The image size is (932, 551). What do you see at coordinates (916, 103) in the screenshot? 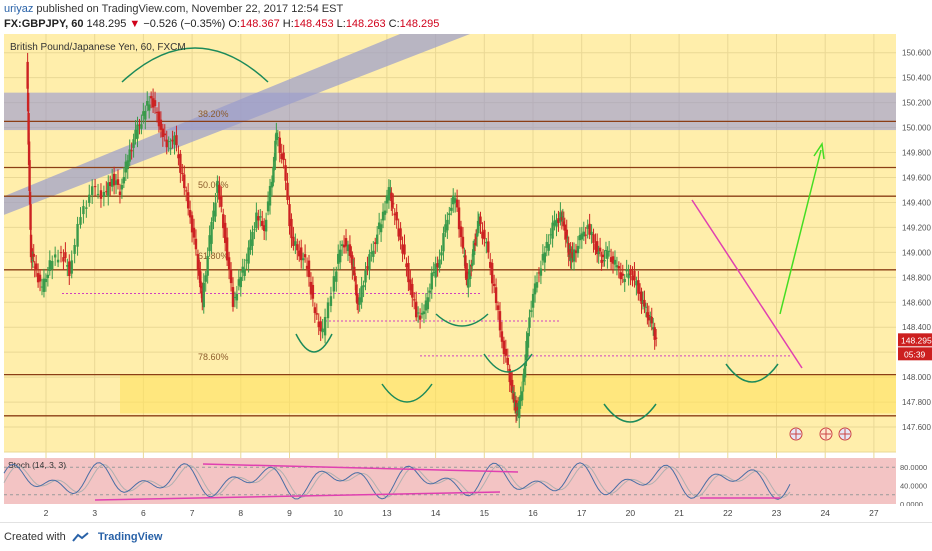
I see `price-tick-label: 150.200` at bounding box center [916, 103].